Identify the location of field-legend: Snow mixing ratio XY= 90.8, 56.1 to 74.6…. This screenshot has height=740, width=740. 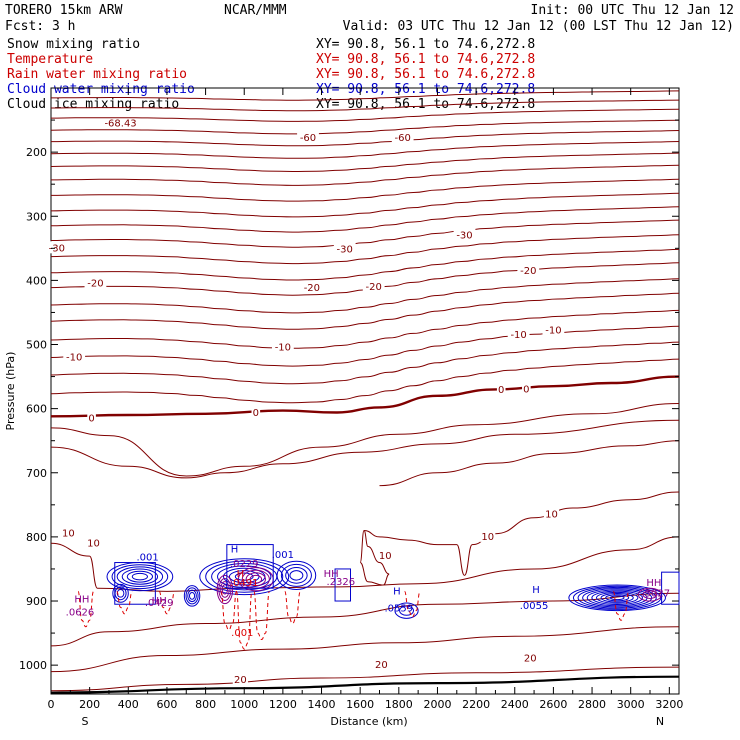
(271, 74).